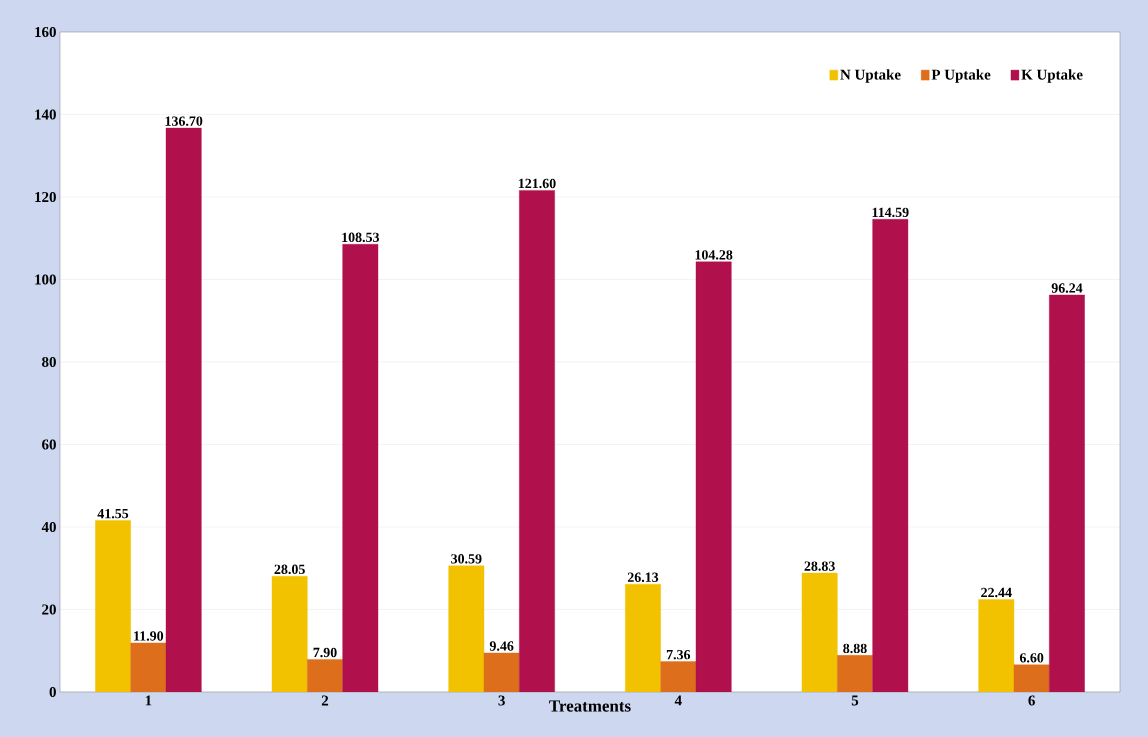  I want to click on legend-label: P Uptake, so click(961, 76).